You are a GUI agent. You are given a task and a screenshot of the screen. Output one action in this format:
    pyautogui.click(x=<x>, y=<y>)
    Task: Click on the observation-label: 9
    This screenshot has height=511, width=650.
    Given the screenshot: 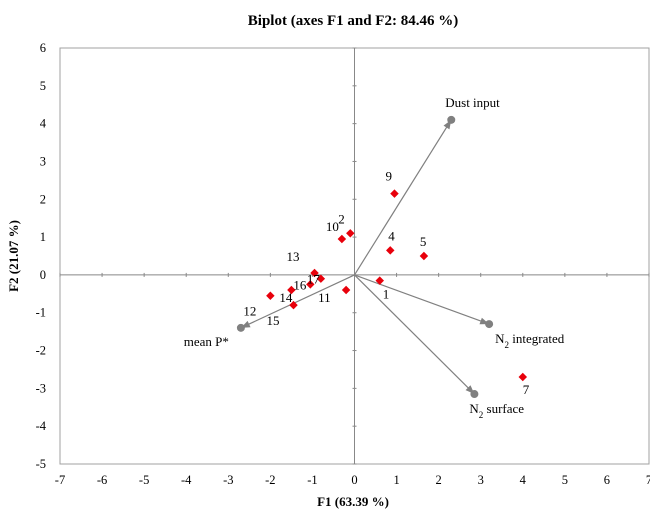 What is the action you would take?
    pyautogui.click(x=388, y=176)
    